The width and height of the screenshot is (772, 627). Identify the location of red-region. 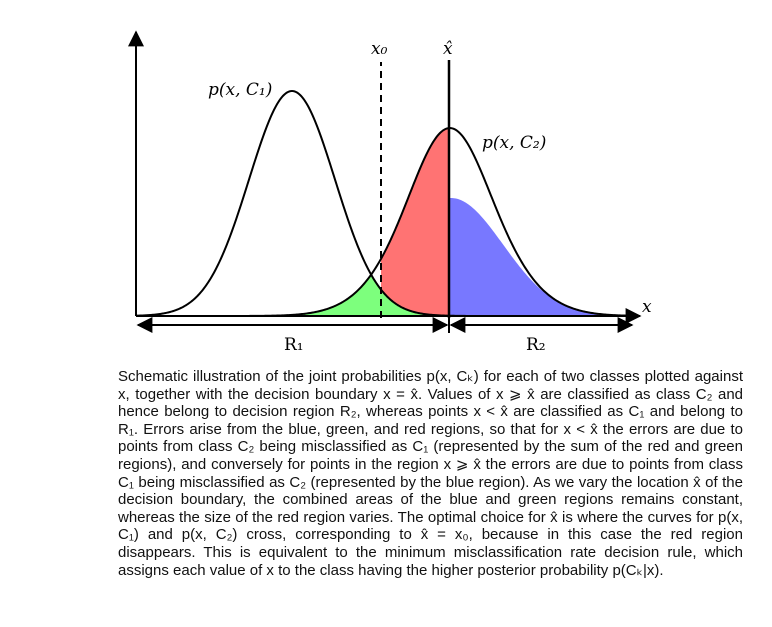
(415, 222).